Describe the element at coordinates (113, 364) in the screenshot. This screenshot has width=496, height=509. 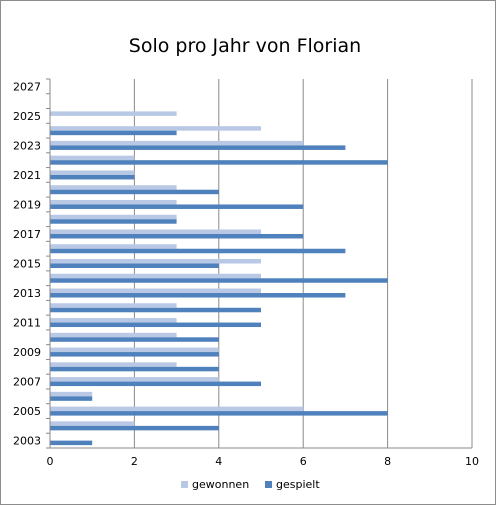
I see `bar-gewonnen-2008` at that location.